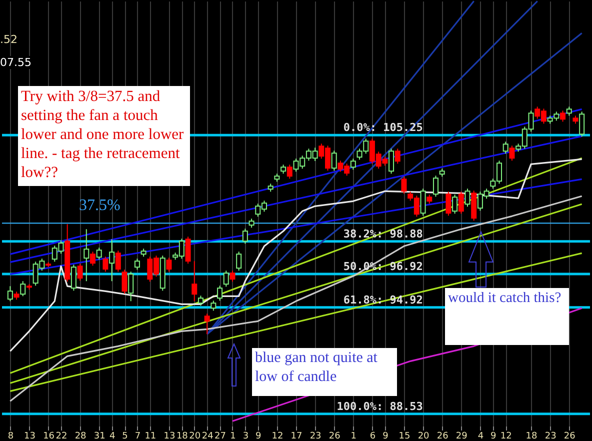 The image size is (592, 441). I want to click on annotation: .52, so click(9, 39).